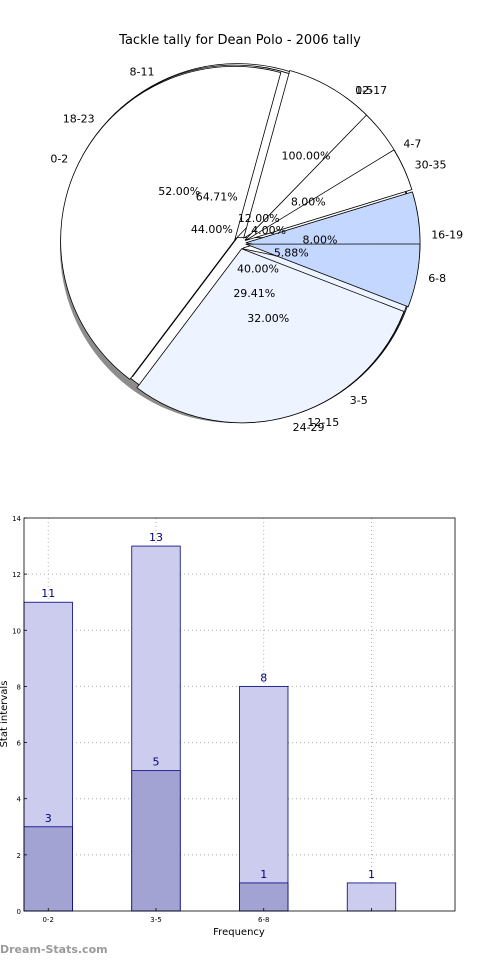 This screenshot has width=480, height=960. Describe the element at coordinates (258, 269) in the screenshot. I see `pie-value-label-1-3: 40.00%` at that location.